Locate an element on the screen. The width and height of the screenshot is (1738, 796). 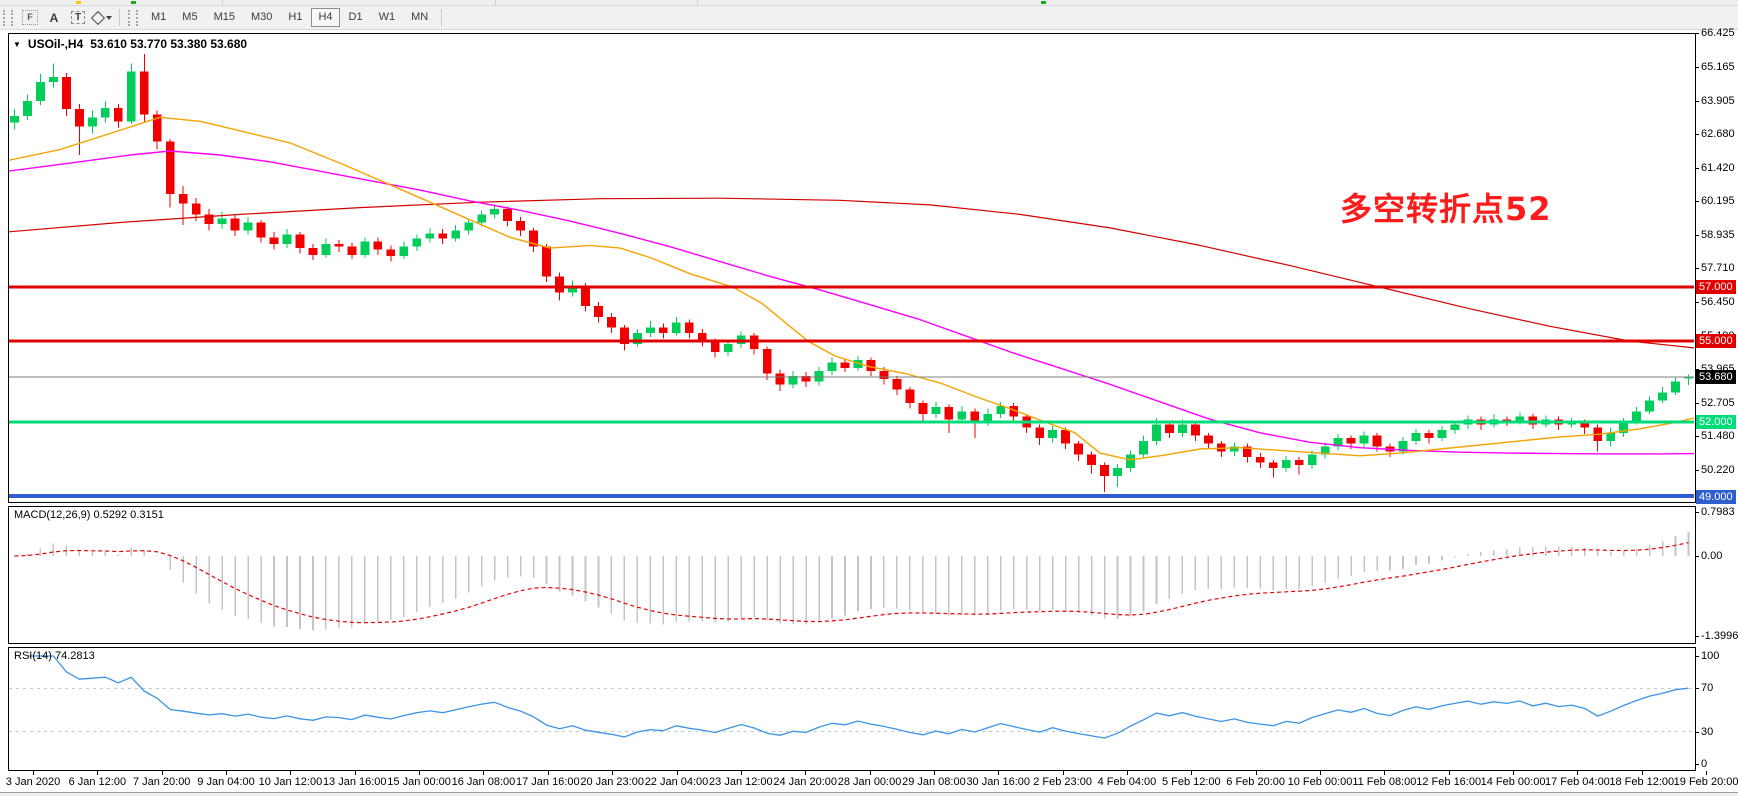
chart-title-expander-icon: ▼ is located at coordinates (17, 44).